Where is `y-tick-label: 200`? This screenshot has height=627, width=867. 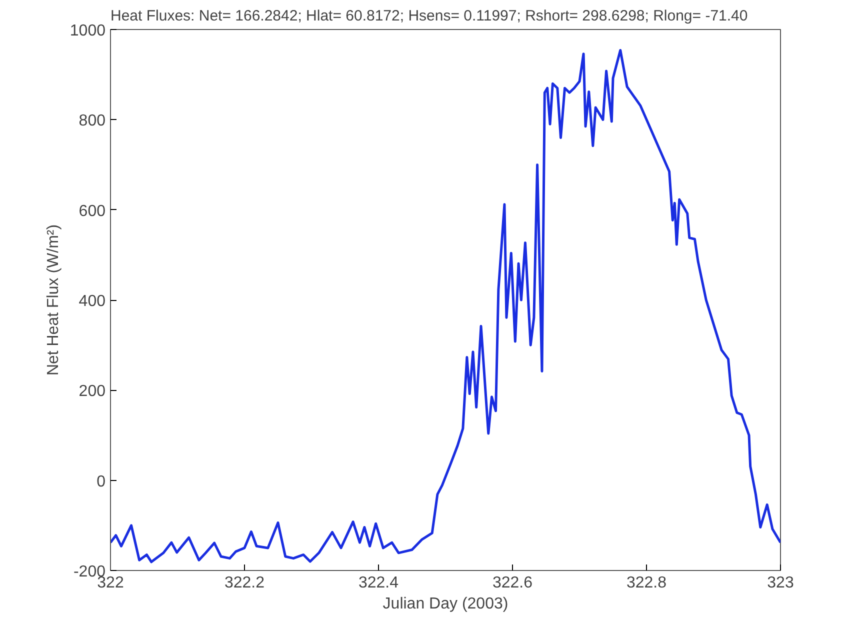 y-tick-label: 200 is located at coordinates (92, 391).